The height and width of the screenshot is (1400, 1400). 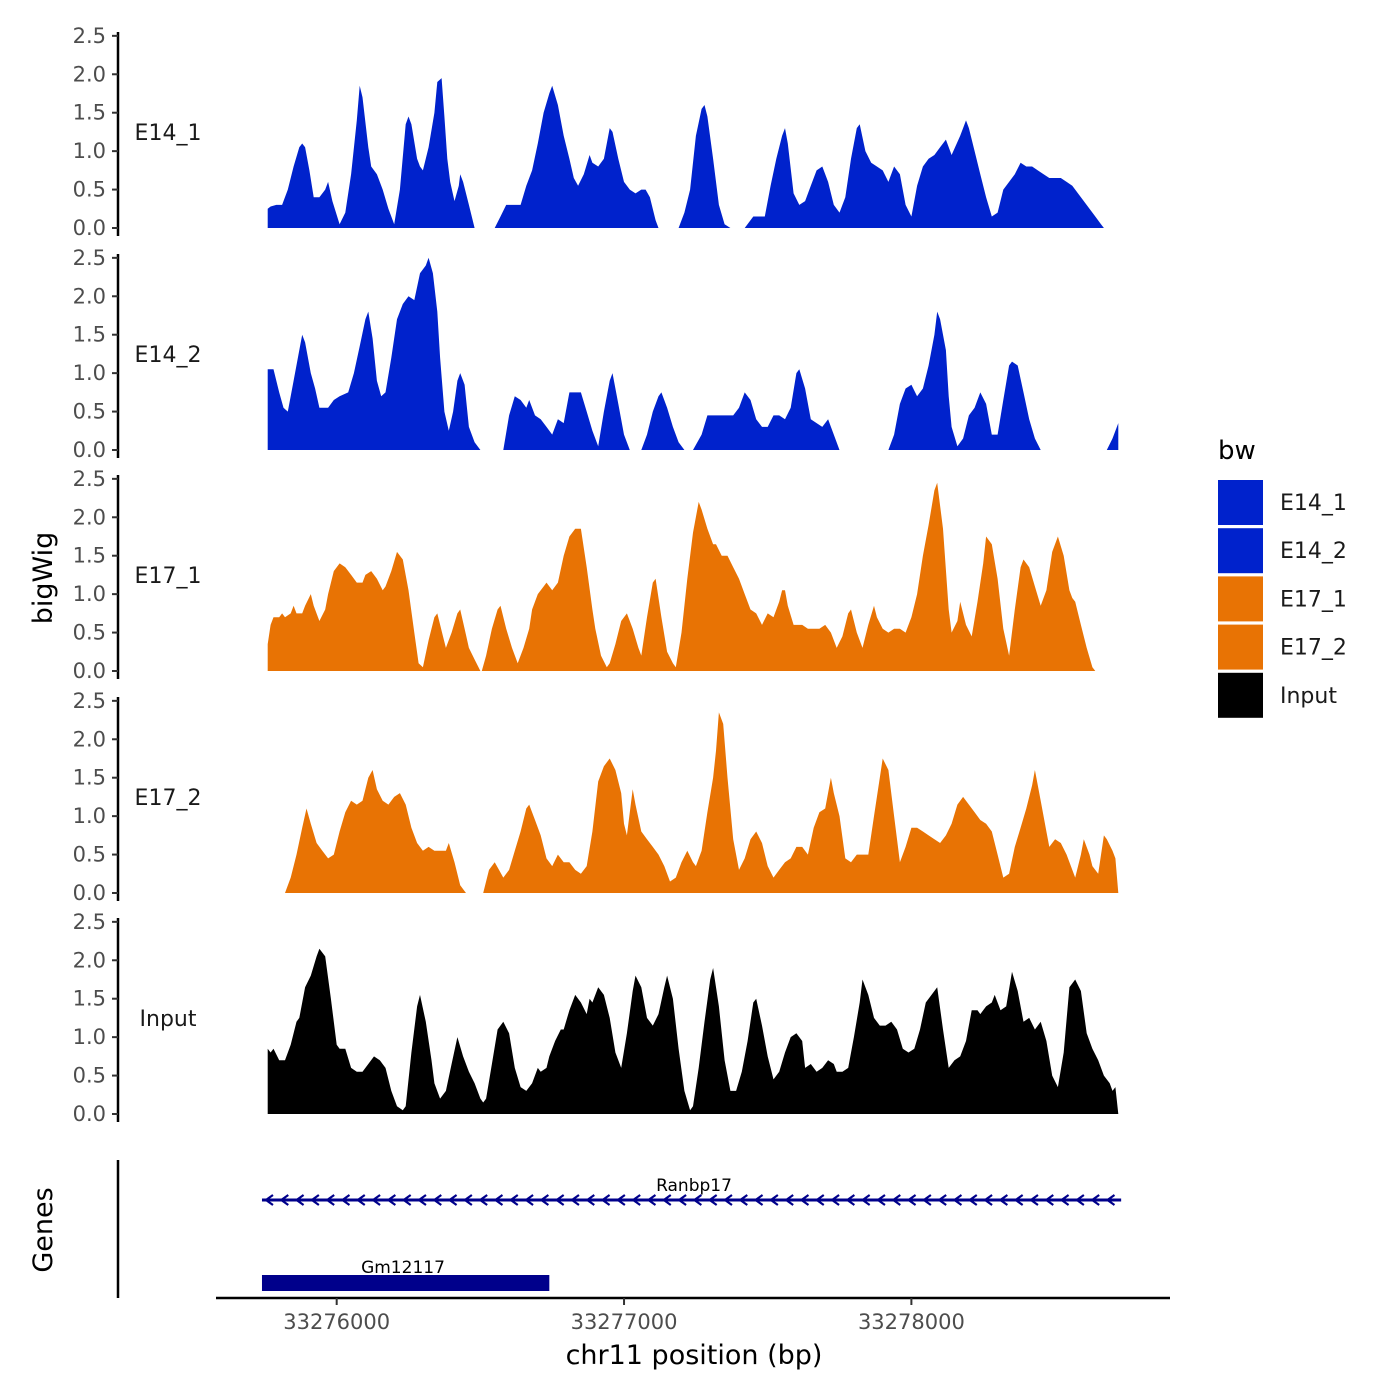 What do you see at coordinates (168, 133) in the screenshot?
I see `track-label: E14_1` at bounding box center [168, 133].